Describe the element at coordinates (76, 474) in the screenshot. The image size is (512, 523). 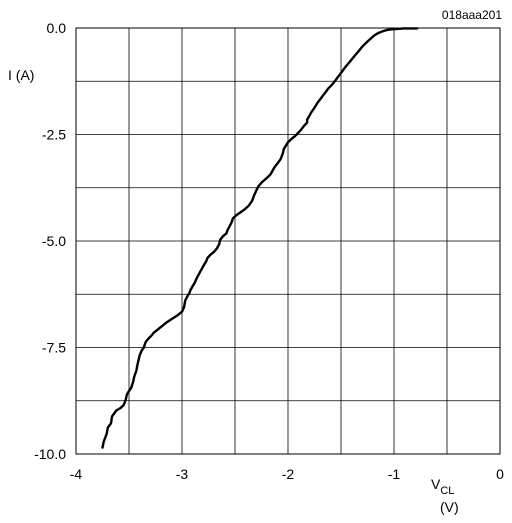
I see `x-tick-label: -4` at that location.